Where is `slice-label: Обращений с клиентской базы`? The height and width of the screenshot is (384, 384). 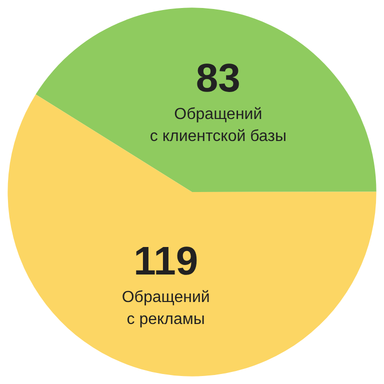
slice-label: Обращений с клиентской базы is located at coordinates (218, 126).